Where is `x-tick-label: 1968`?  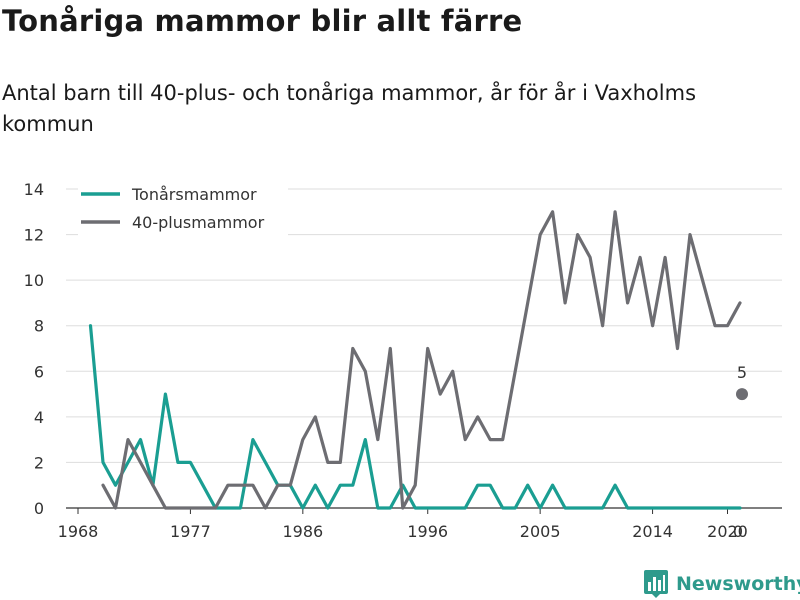 x-tick-label: 1968 is located at coordinates (78, 531).